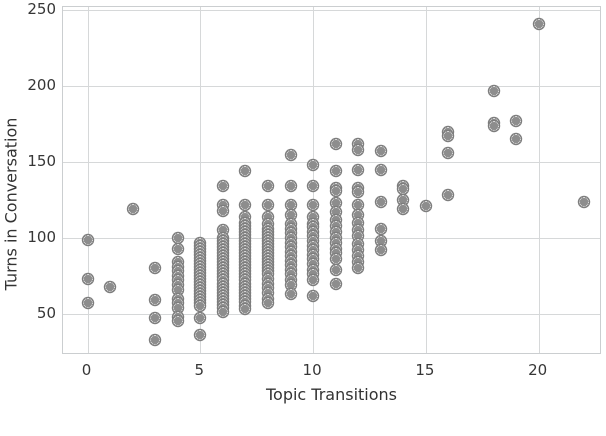  I want to click on y-tick-label-200: 200, so click(41, 85).